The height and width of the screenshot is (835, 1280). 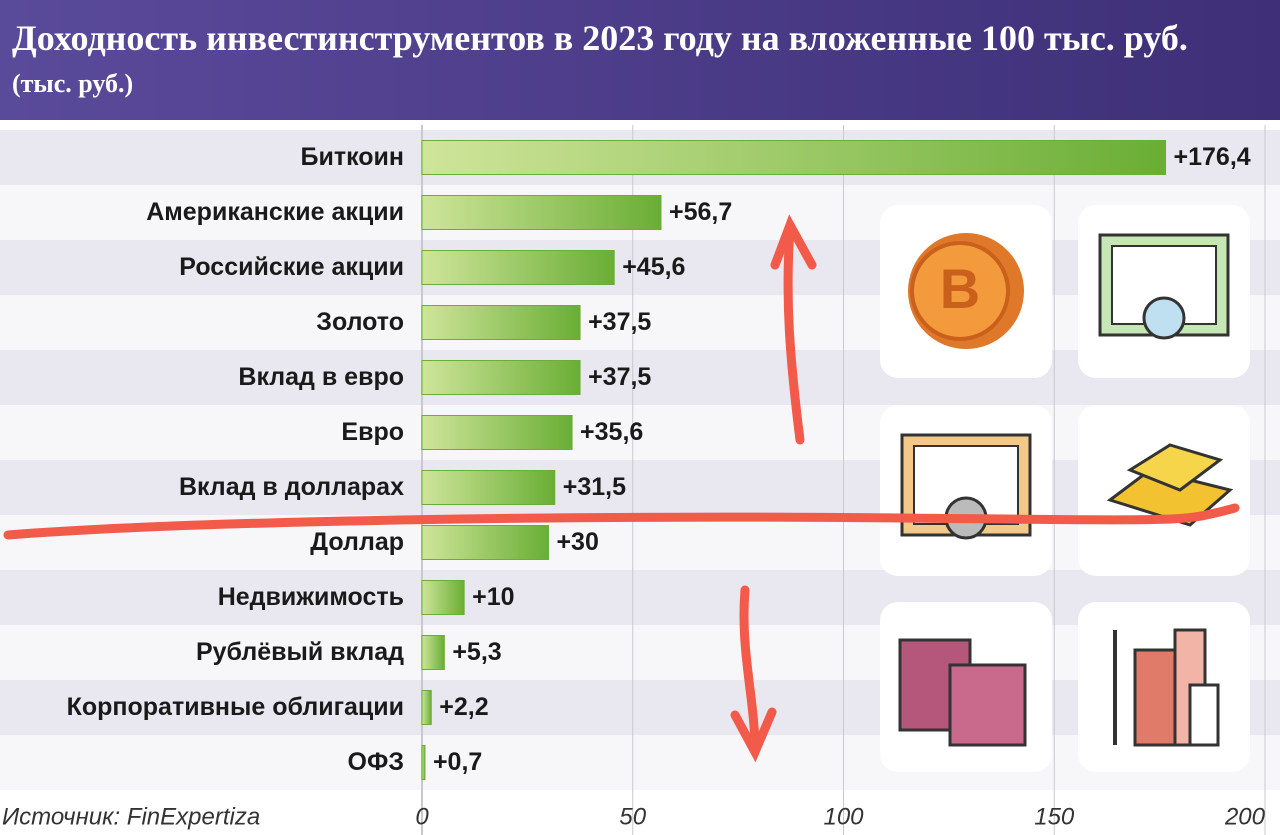 I want to click on svg-text: B, so click(x=960, y=288).